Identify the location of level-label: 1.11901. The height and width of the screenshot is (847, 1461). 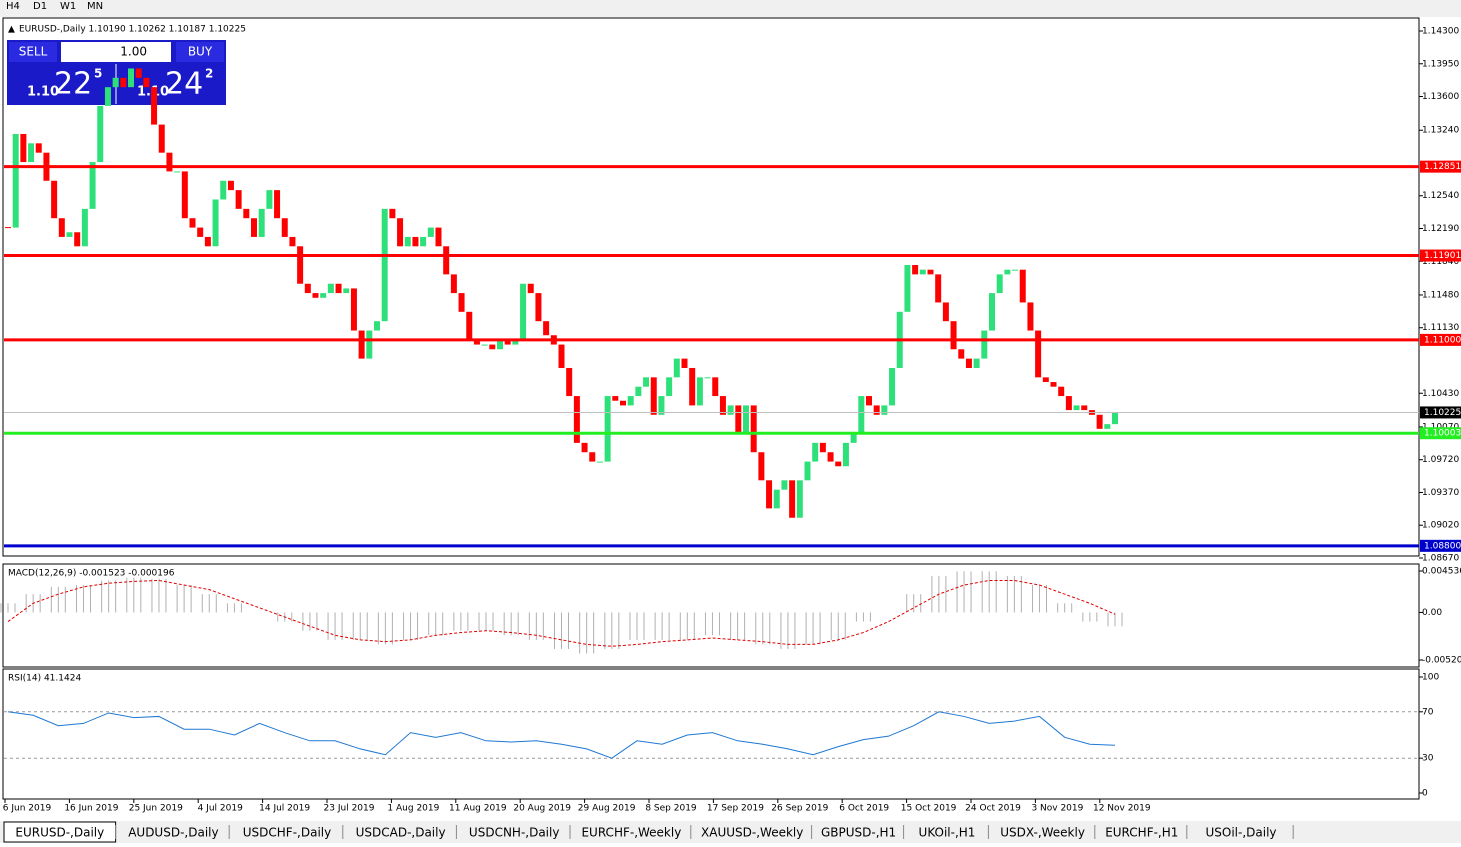
(1442, 256).